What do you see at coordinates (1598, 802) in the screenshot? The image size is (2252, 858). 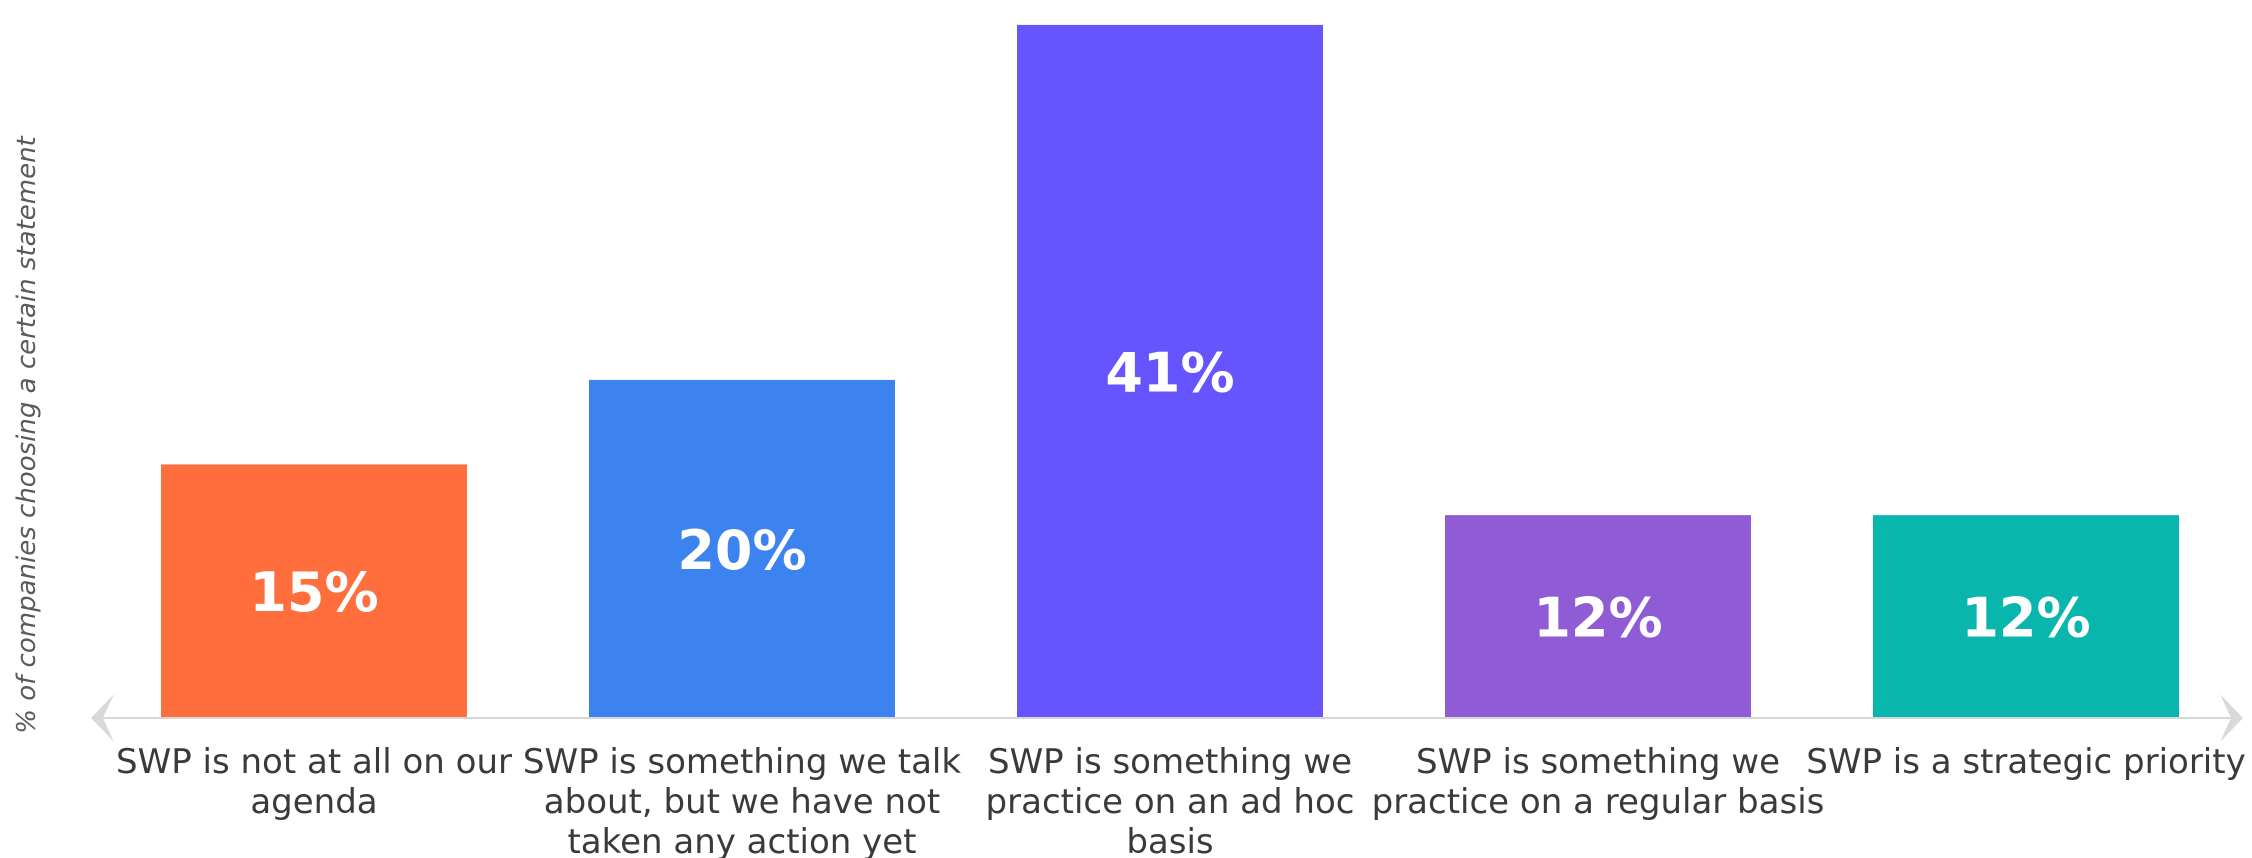 I see `category-label-4-line-2: practice on a regular basis` at bounding box center [1598, 802].